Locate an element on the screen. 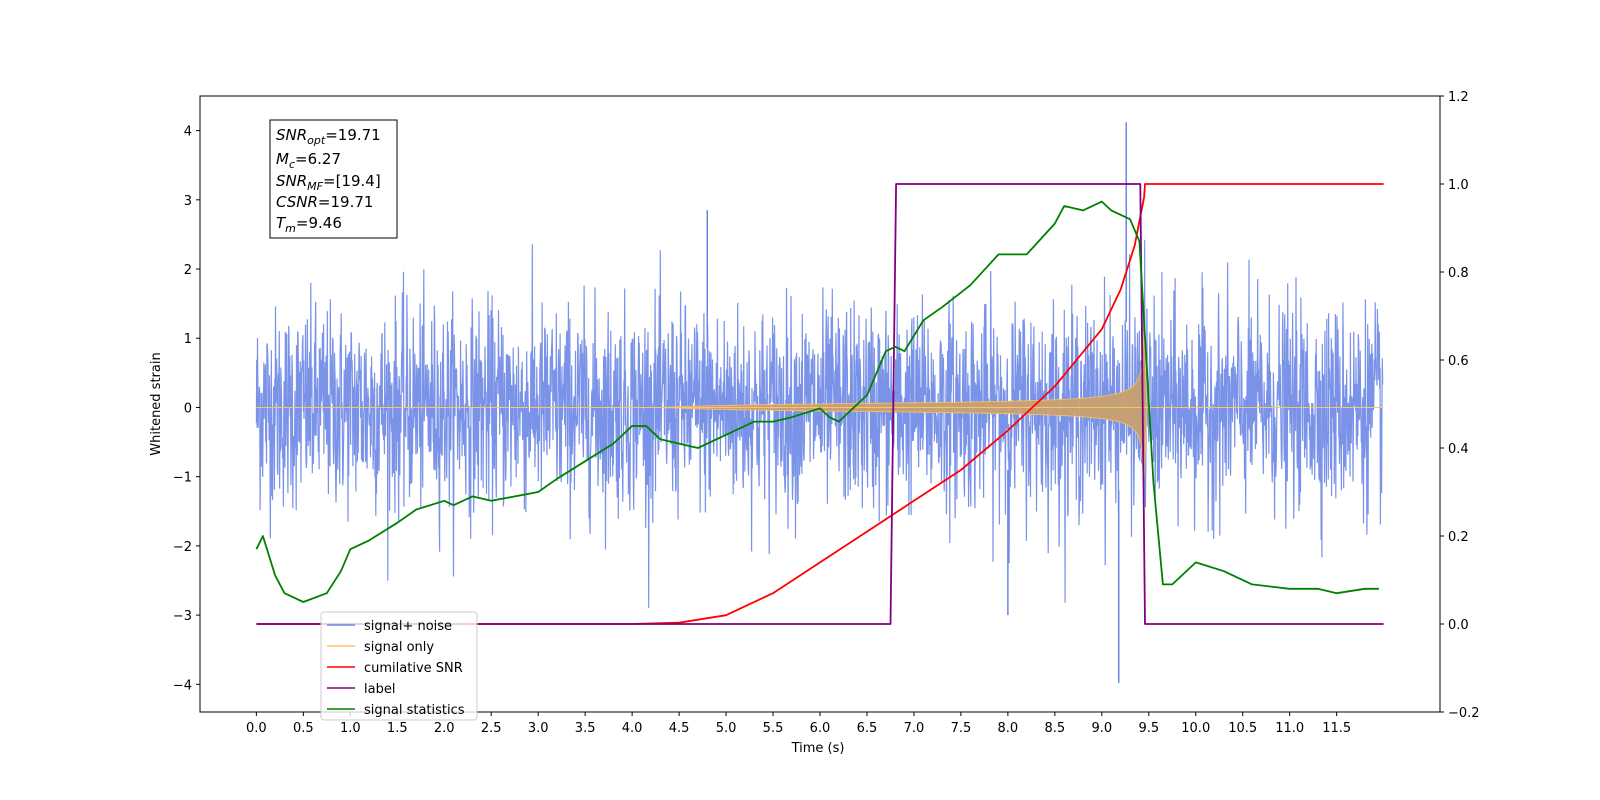 This screenshot has height=800, width=1600. y2-tick-label-2: 0.8 is located at coordinates (1458, 273).